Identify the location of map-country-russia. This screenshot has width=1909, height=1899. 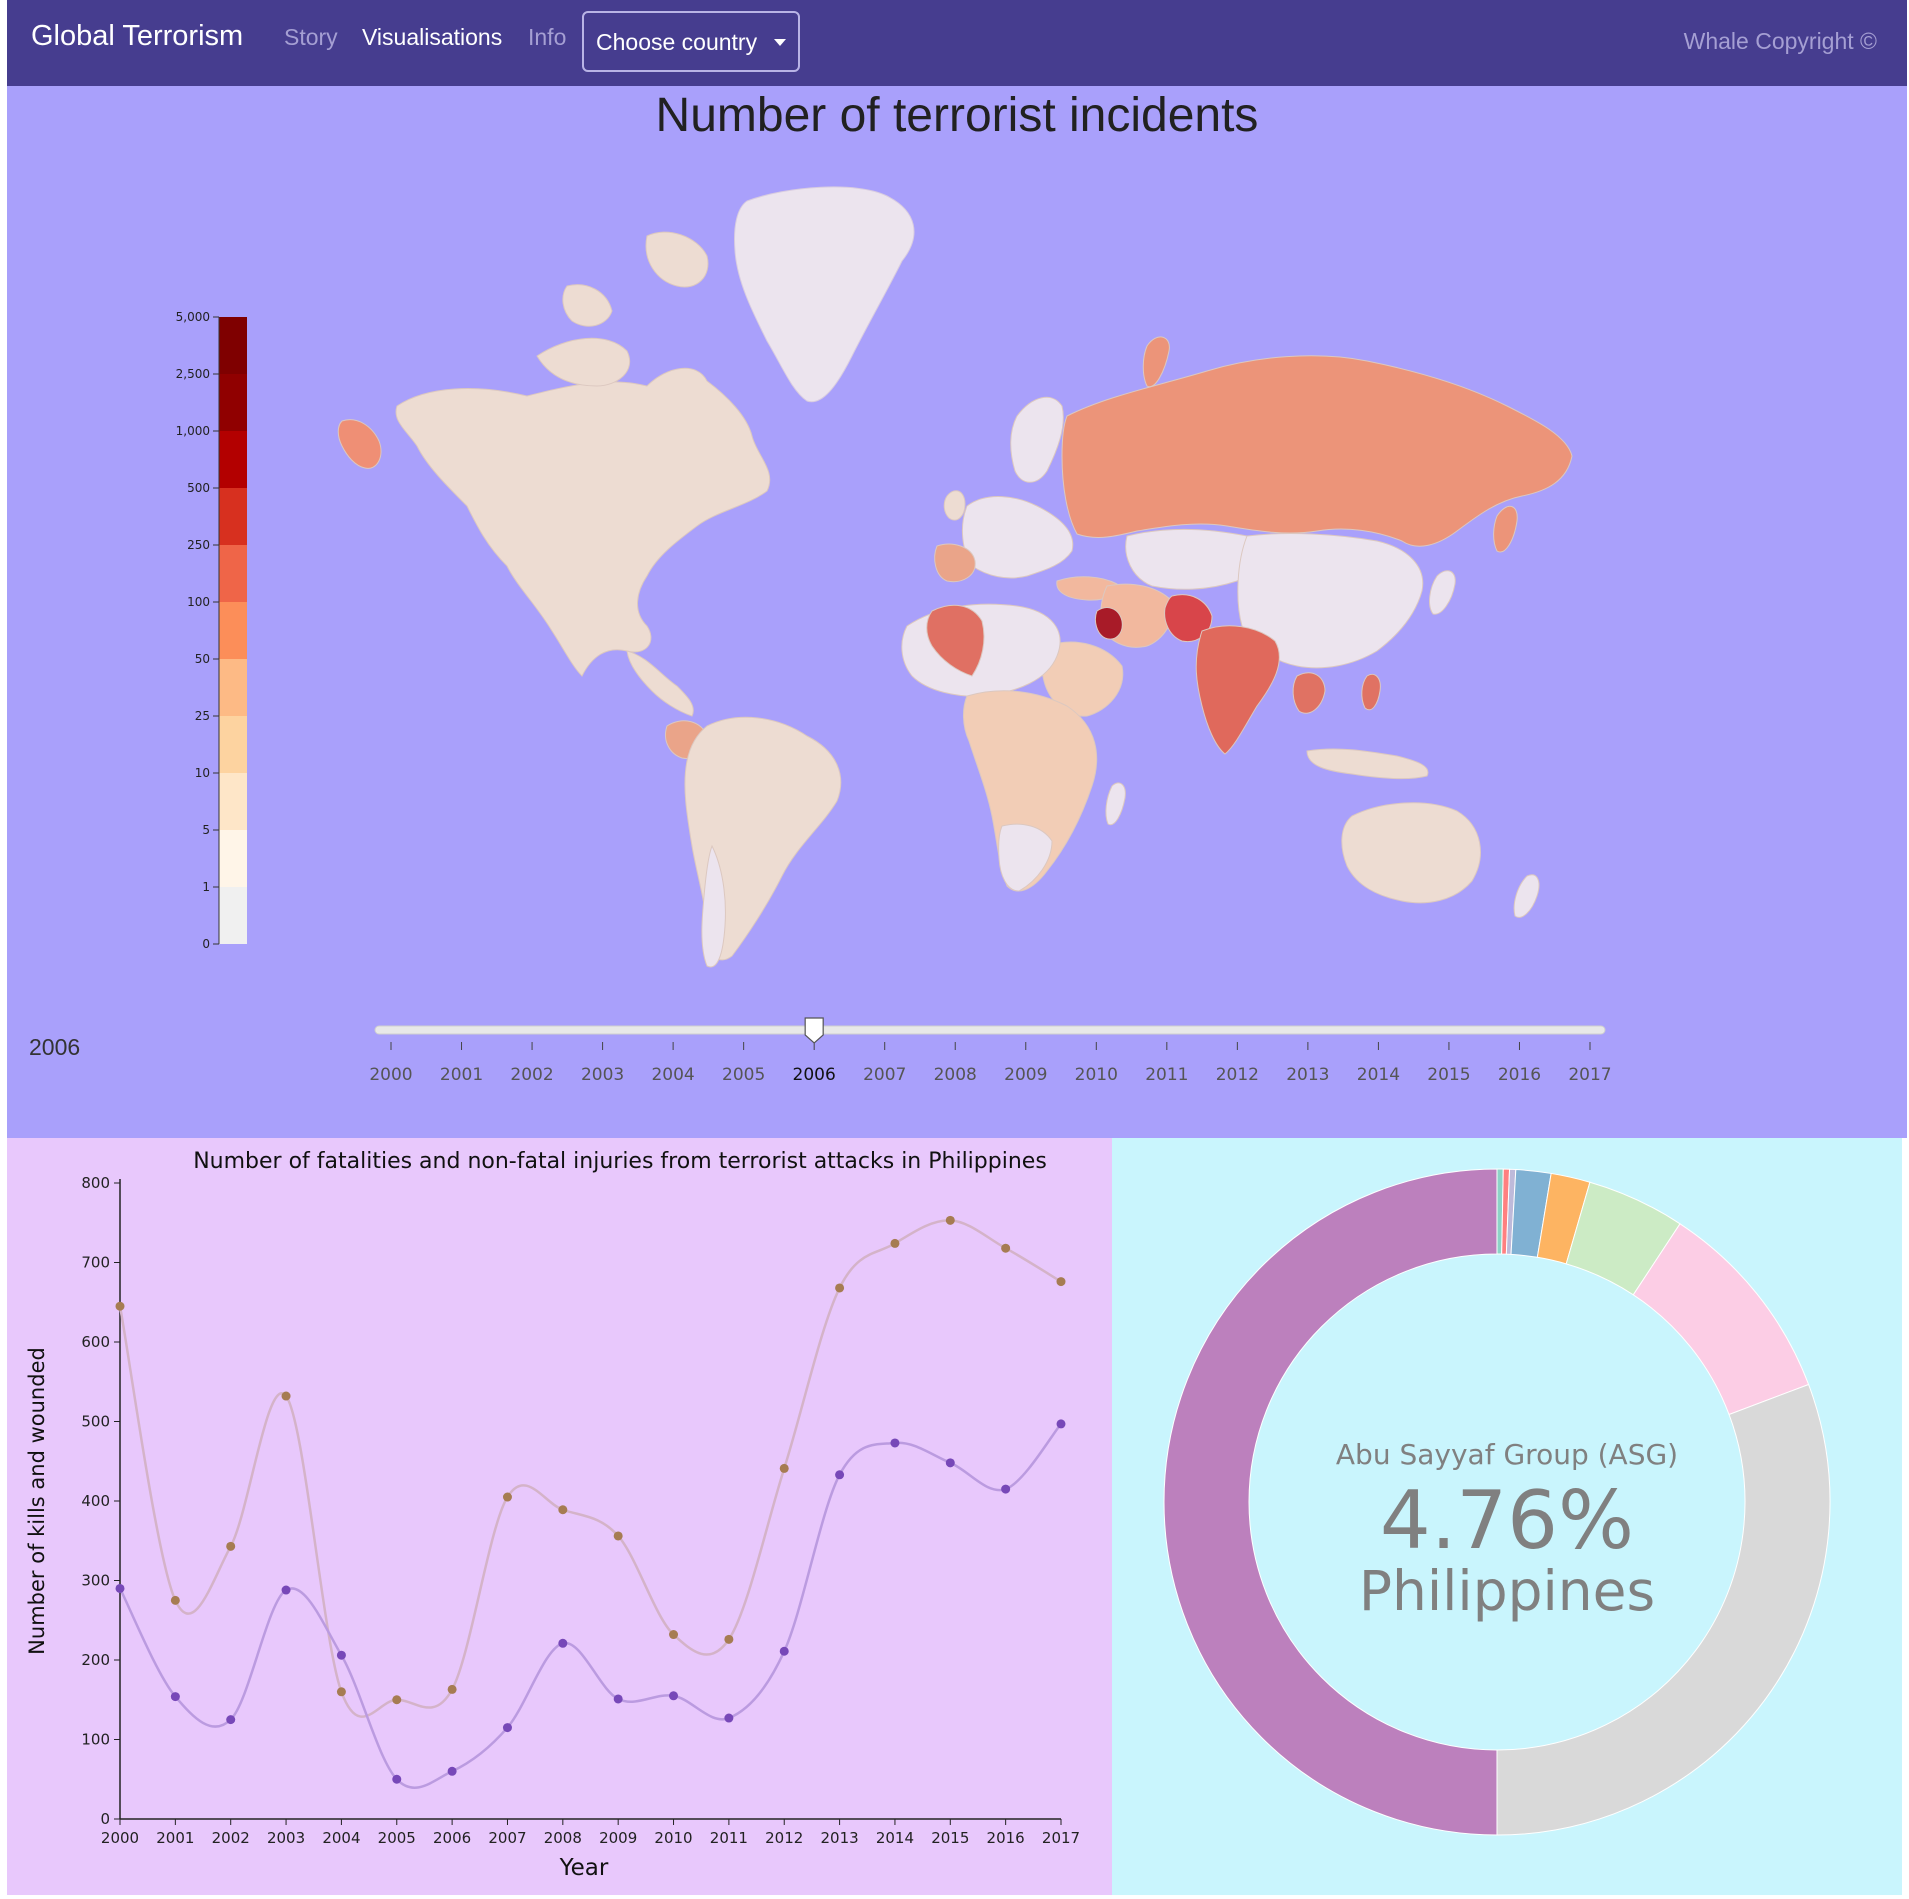
(1317, 451).